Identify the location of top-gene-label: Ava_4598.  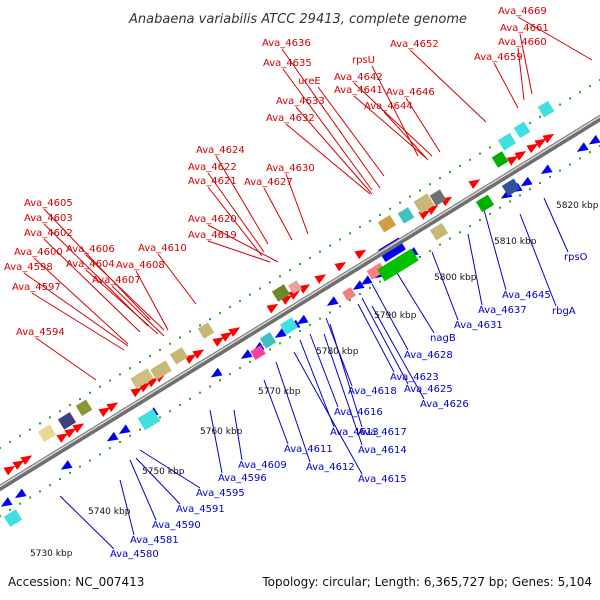
(28, 267).